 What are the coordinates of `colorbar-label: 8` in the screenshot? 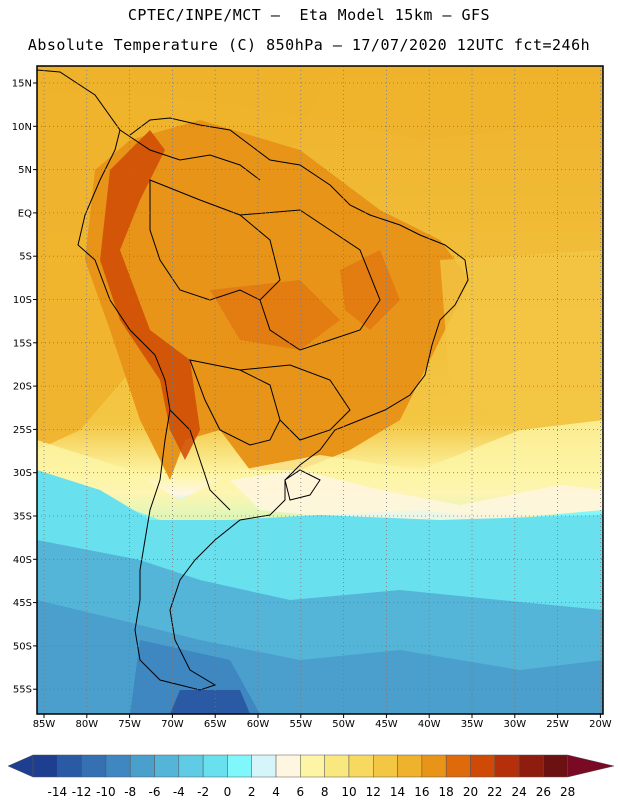 It's located at (325, 792).